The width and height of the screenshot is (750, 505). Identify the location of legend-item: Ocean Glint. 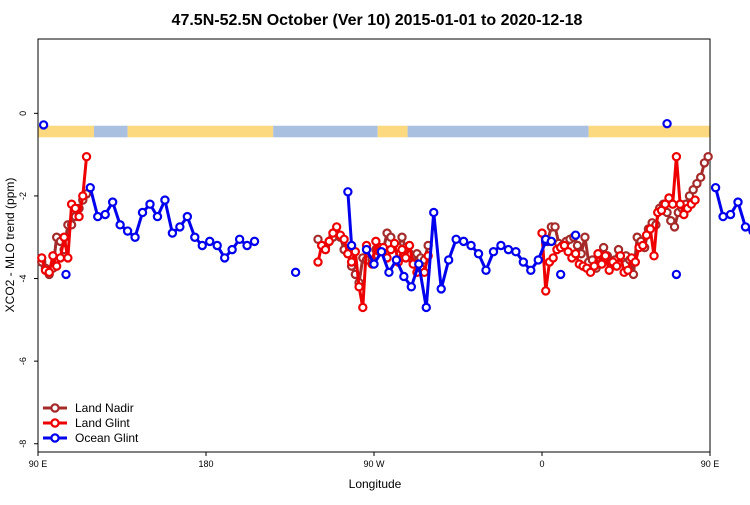
(91, 438).